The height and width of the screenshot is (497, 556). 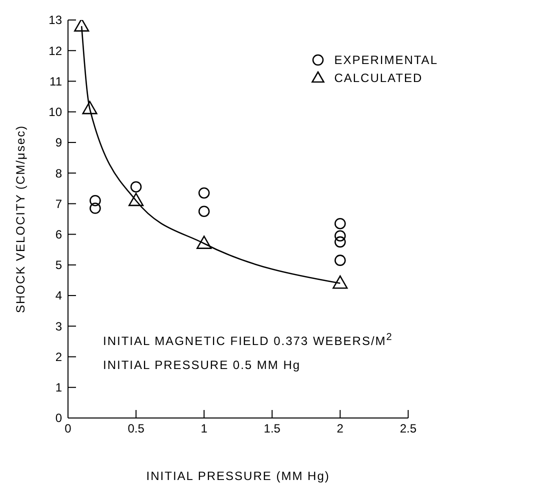 What do you see at coordinates (56, 81) in the screenshot?
I see `y-tick-label: 11` at bounding box center [56, 81].